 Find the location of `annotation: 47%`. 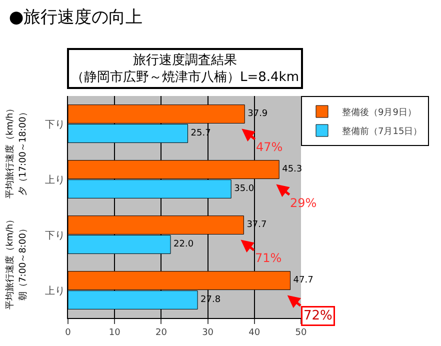

annotation: 47% is located at coordinates (269, 147).